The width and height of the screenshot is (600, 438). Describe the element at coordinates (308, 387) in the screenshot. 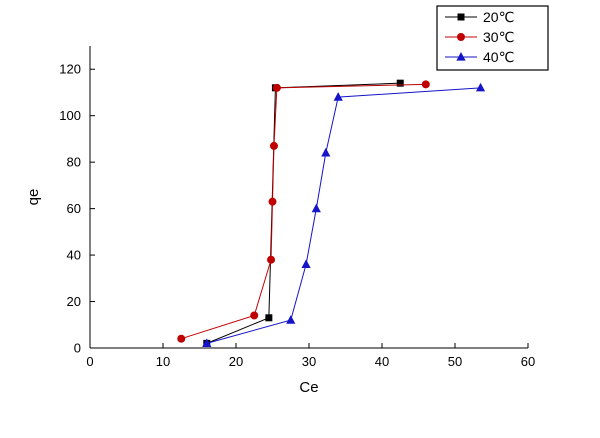

I see `x-axis-label: Ce` at that location.